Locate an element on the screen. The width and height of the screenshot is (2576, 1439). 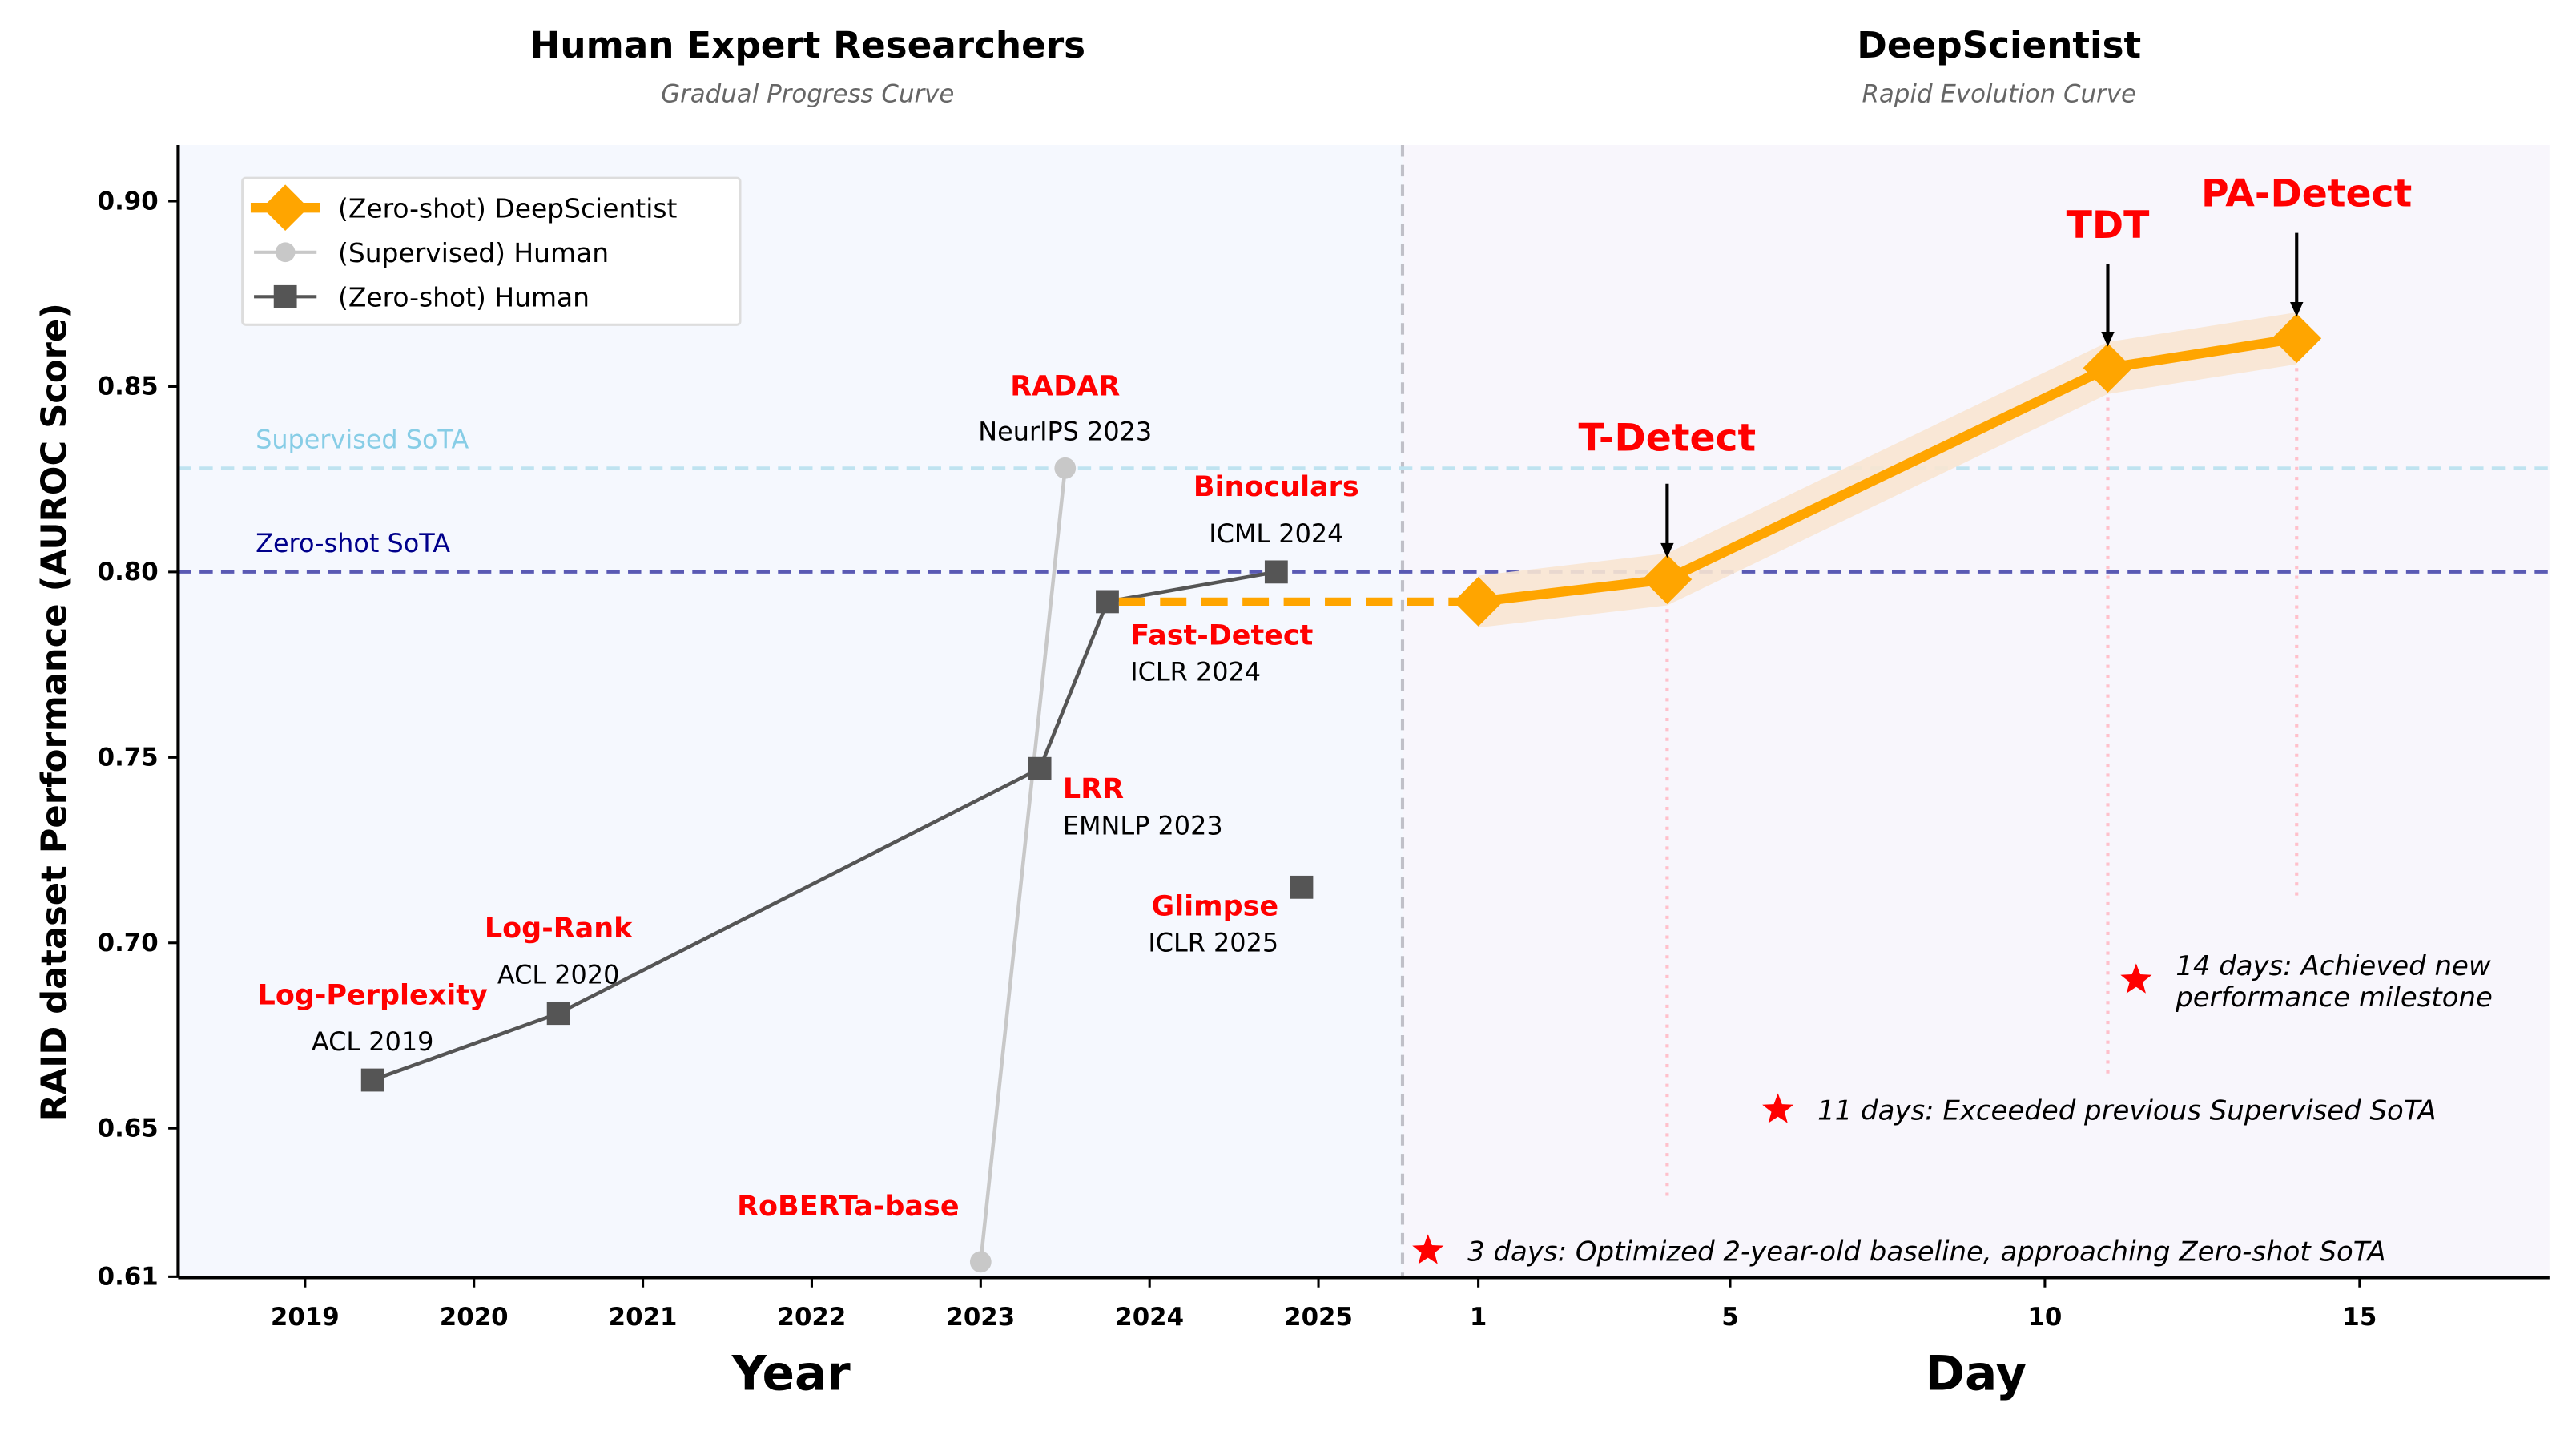
x-tick-label: 5 is located at coordinates (1730, 1317).